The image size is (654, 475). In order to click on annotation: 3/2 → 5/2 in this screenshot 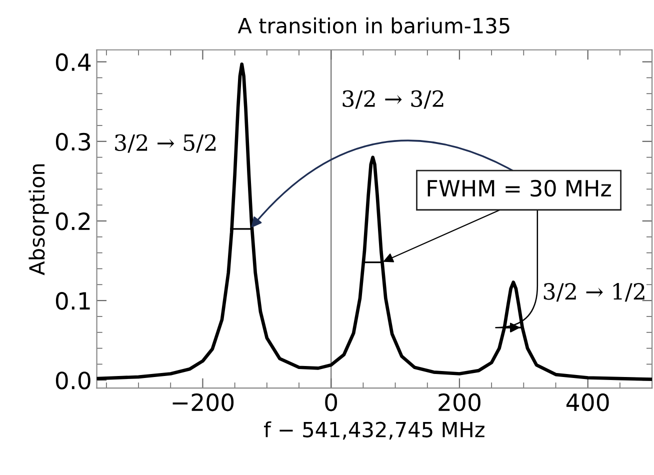, I will do `click(165, 143)`.